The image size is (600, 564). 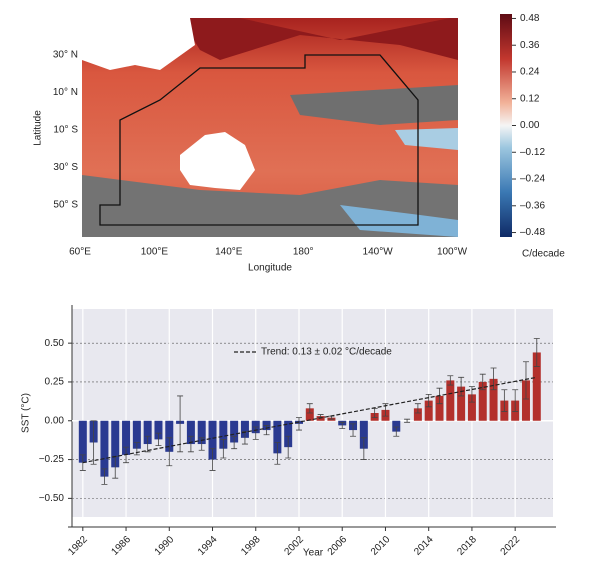 What do you see at coordinates (530, 125) in the screenshot?
I see `colorbar-tick-label: 0.00` at bounding box center [530, 125].